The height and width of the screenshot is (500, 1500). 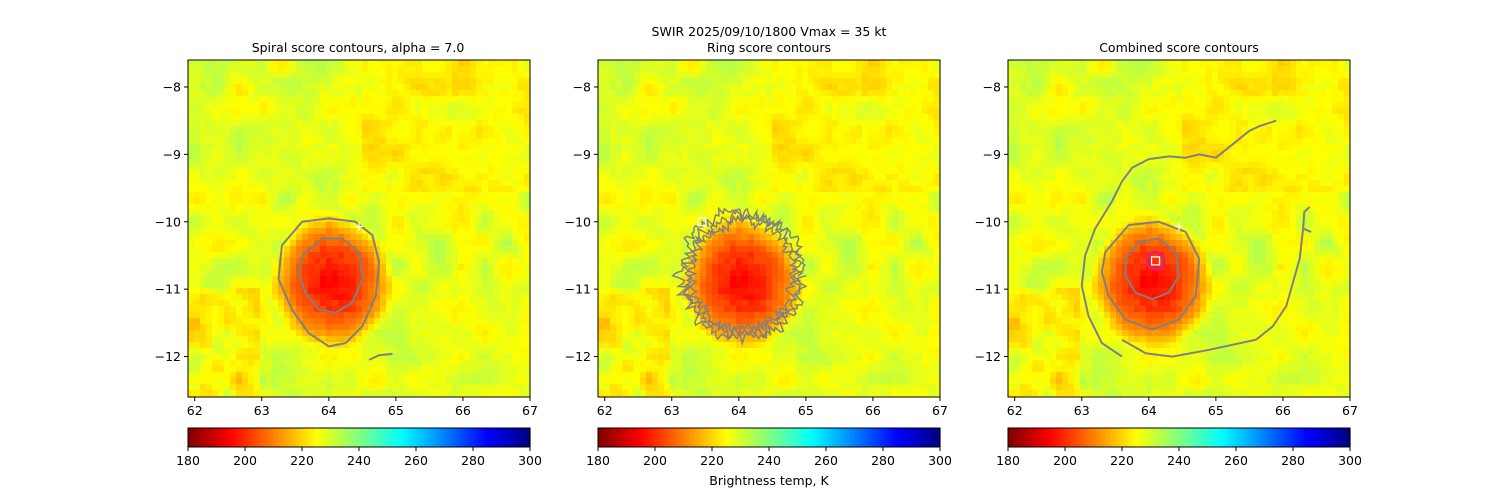 What do you see at coordinates (1179, 47) in the screenshot?
I see `panel-combined-title: Combined score contours` at bounding box center [1179, 47].